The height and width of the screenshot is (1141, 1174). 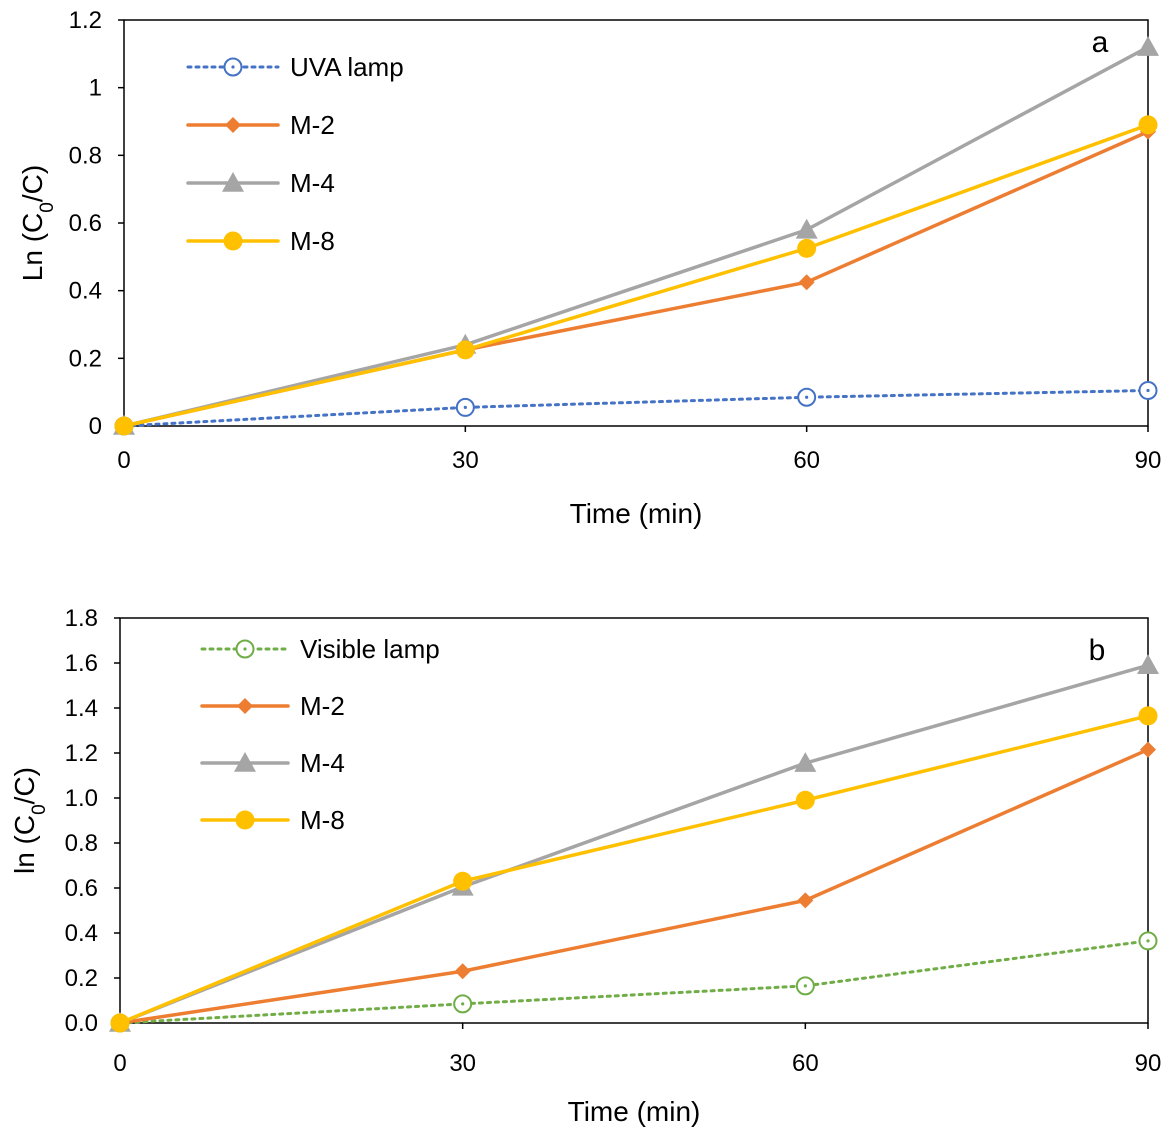 What do you see at coordinates (347, 67) in the screenshot?
I see `legend-label: UVA lamp` at bounding box center [347, 67].